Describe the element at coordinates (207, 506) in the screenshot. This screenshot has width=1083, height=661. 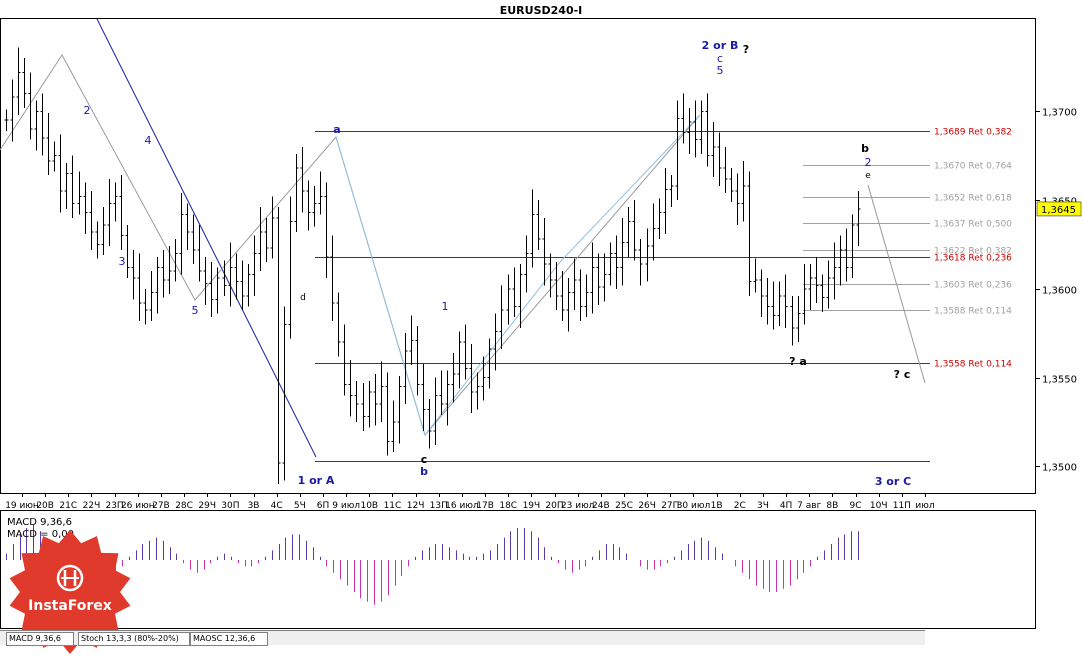
I see `x-tick-label: 29Ч` at that location.